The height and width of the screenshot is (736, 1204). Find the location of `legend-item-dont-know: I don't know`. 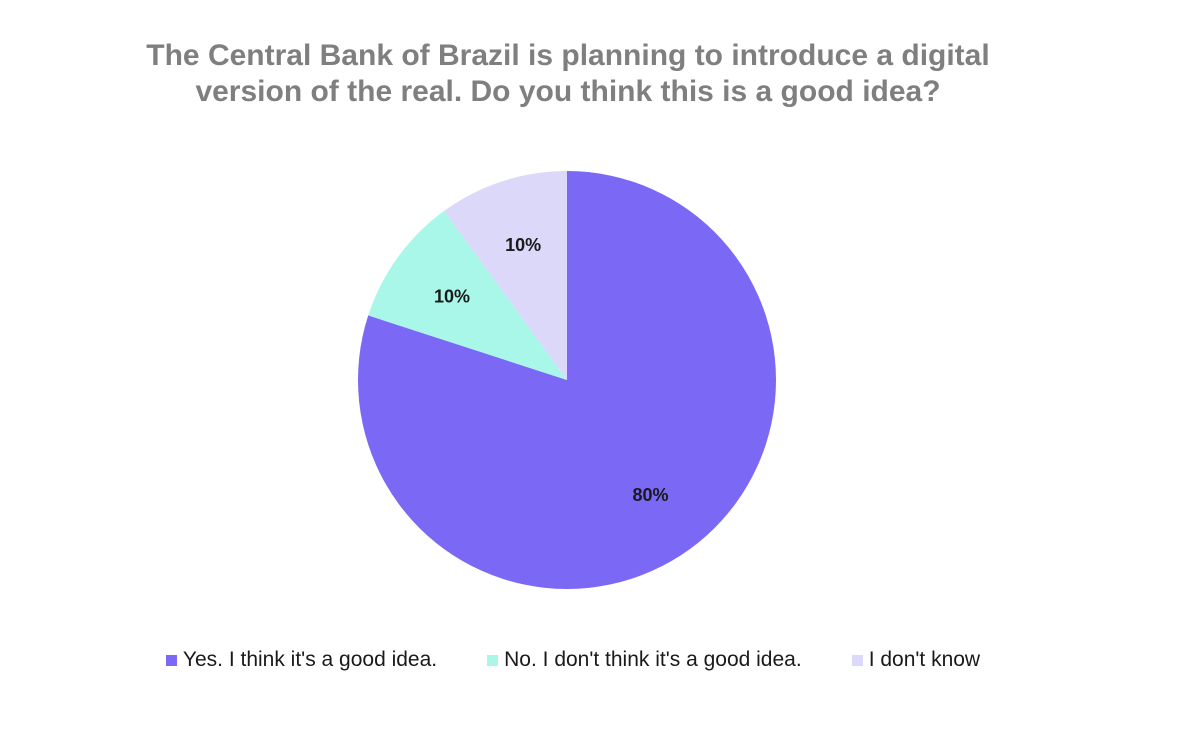

legend-item-dont-know: I don't know is located at coordinates (916, 660).